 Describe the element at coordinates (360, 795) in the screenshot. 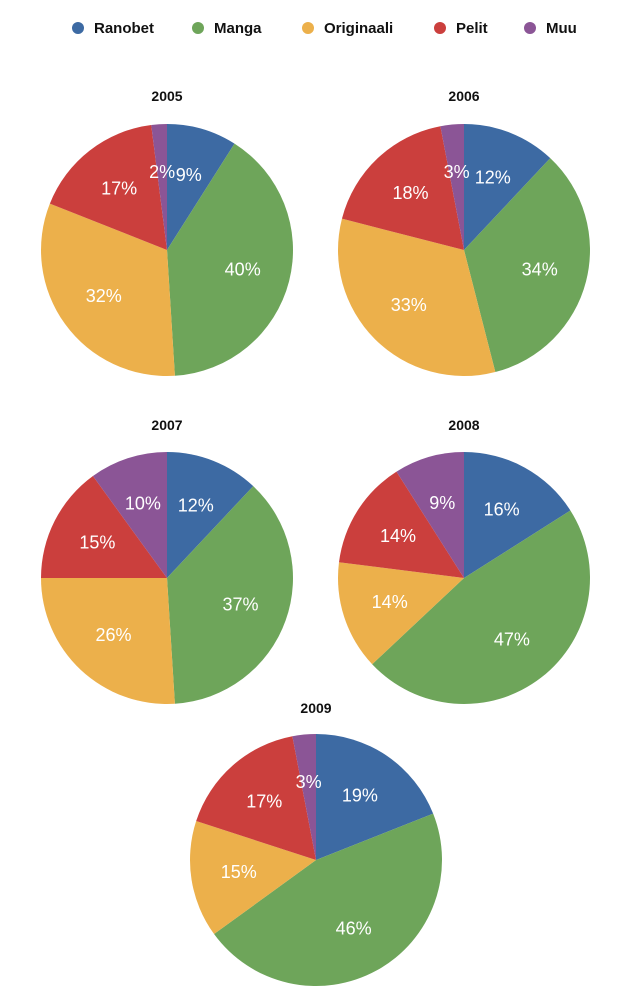

I see `pie-2009-label-ranobet: 19%` at that location.